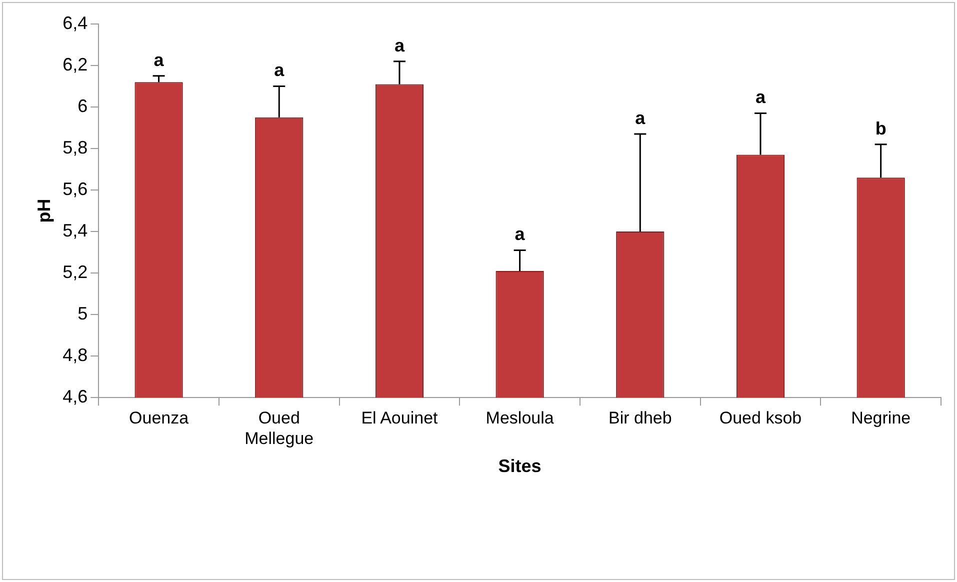 The height and width of the screenshot is (582, 957). Describe the element at coordinates (881, 418) in the screenshot. I see `x-tick-label: Negrine` at that location.